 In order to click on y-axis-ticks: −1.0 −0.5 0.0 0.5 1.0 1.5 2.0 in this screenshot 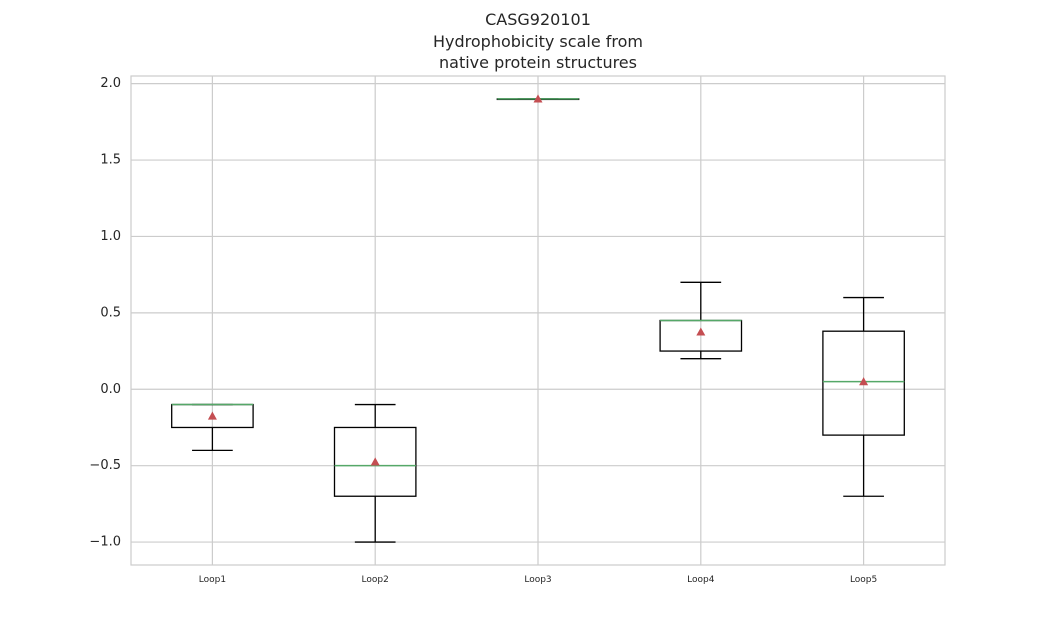, I will do `click(105, 312)`.